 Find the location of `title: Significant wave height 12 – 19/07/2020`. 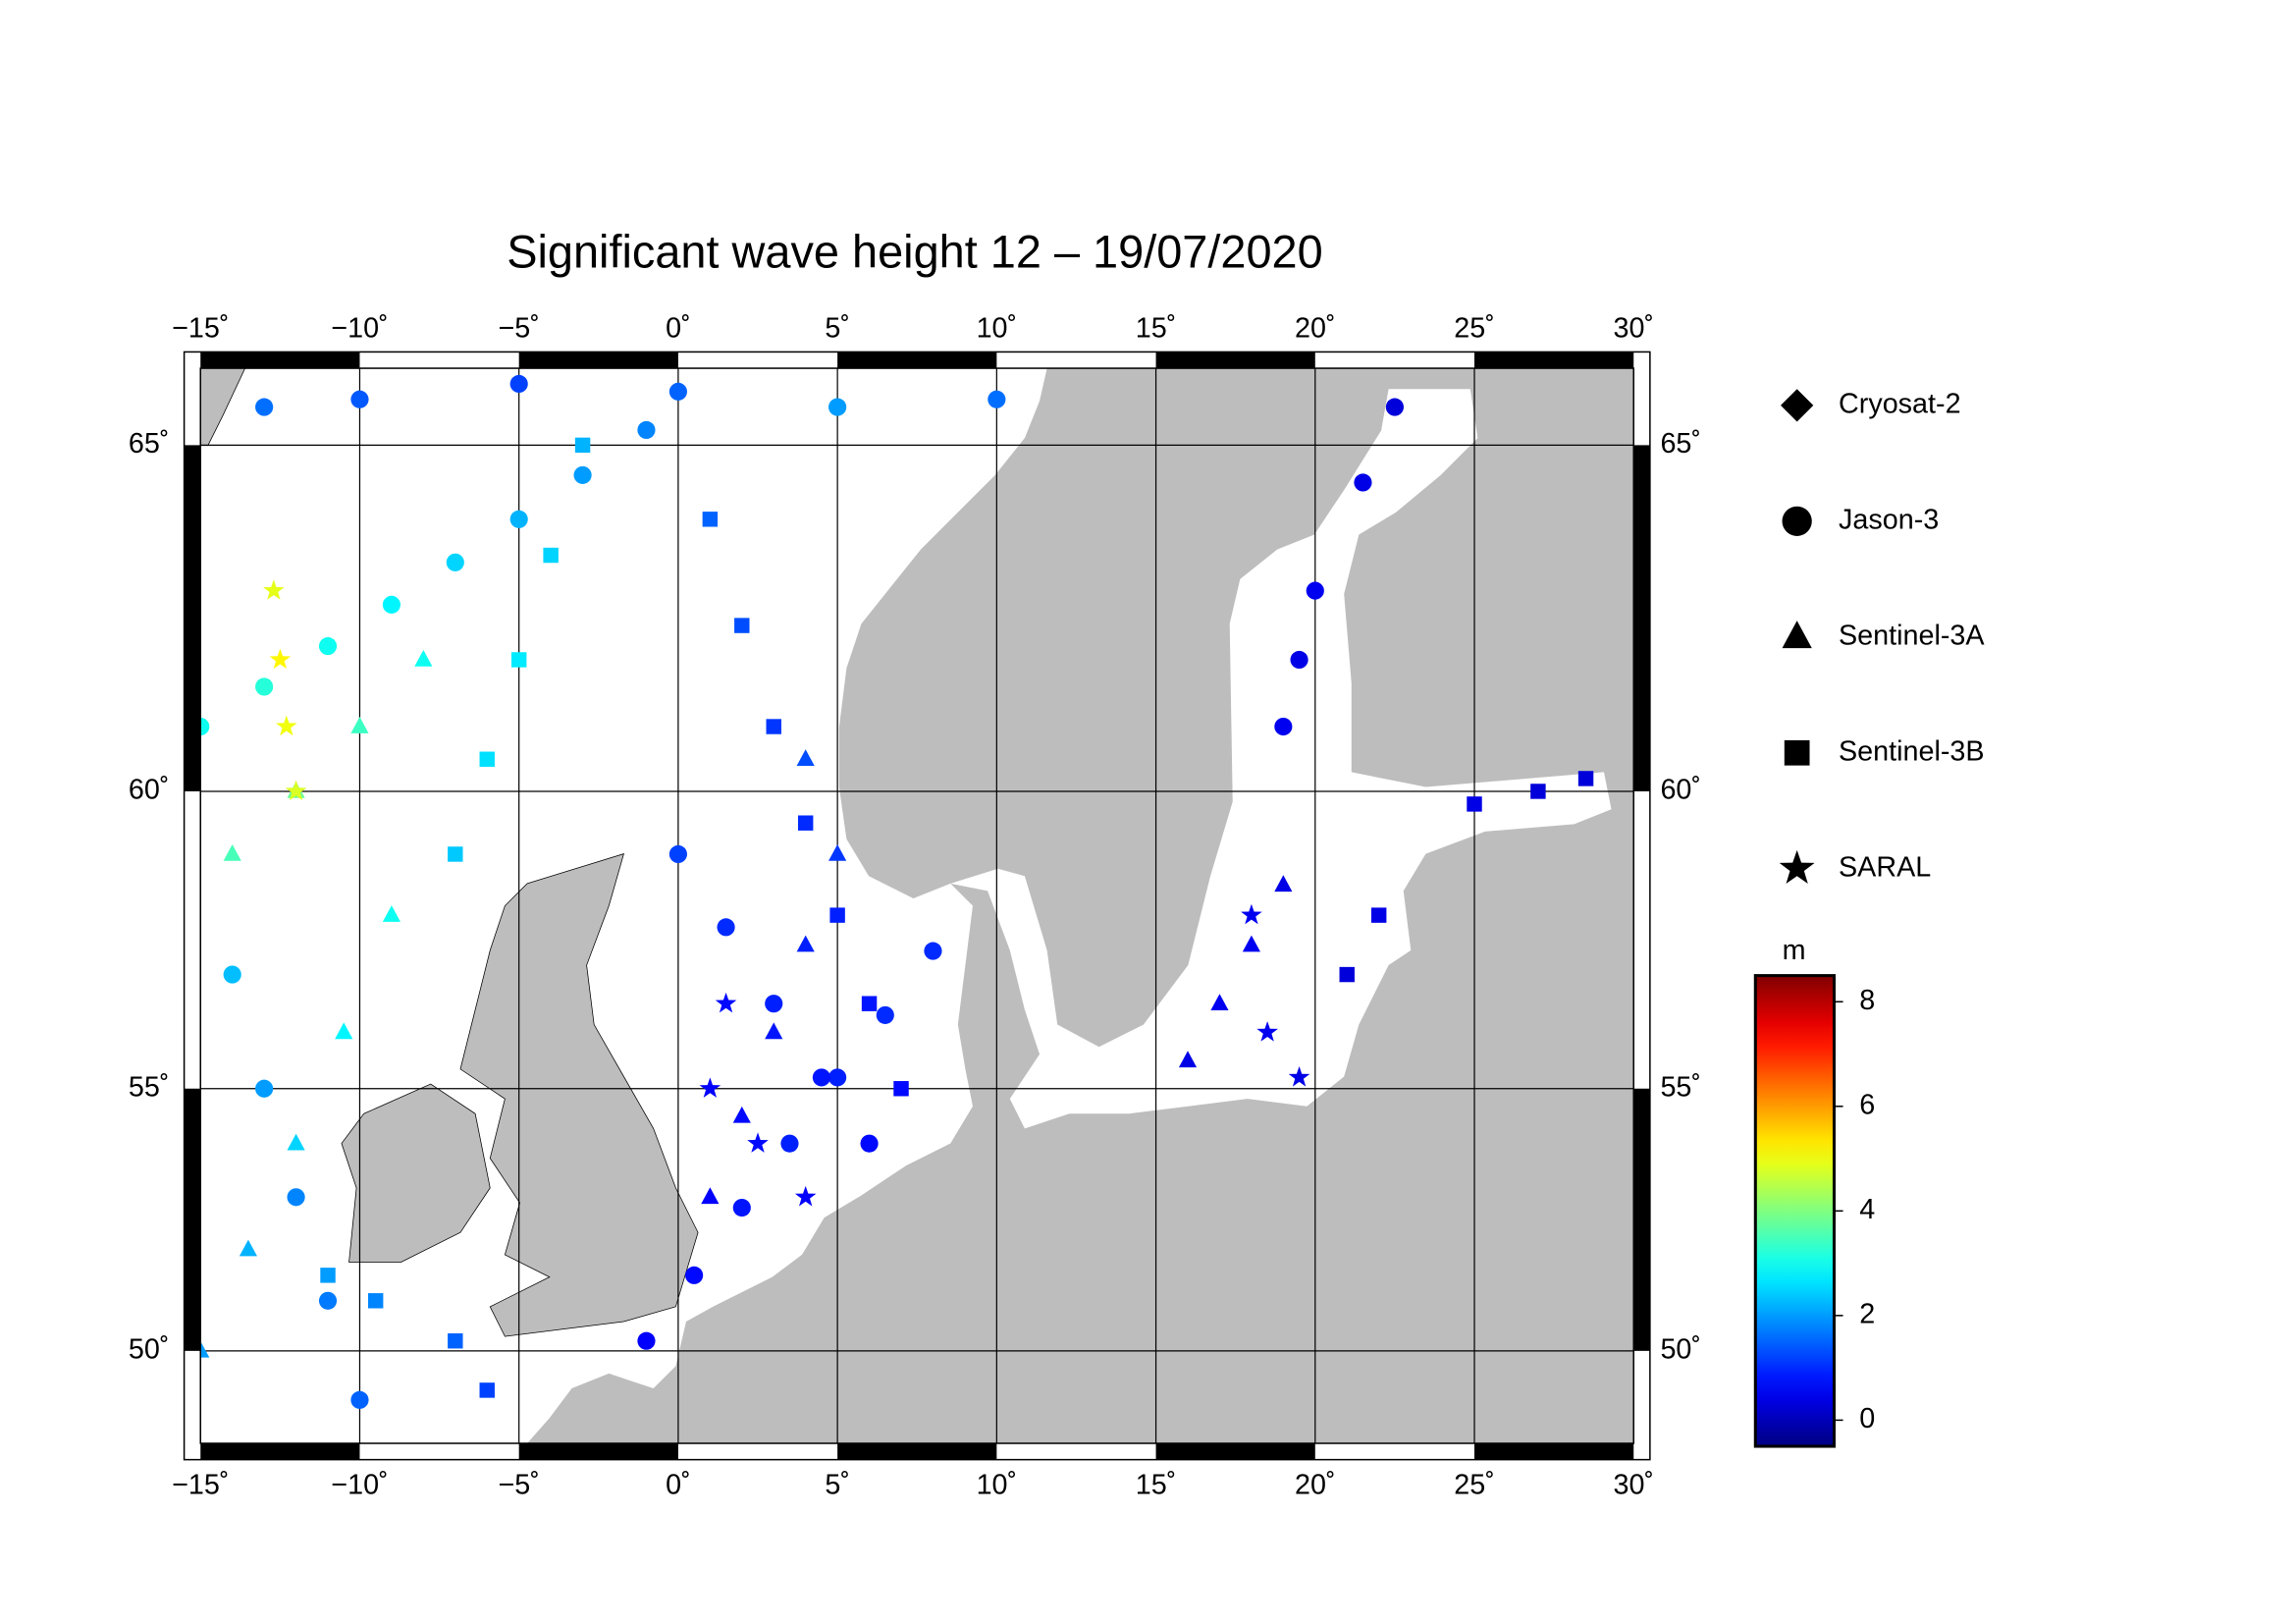

title: Significant wave height 12 – 19/07/2020 is located at coordinates (915, 252).